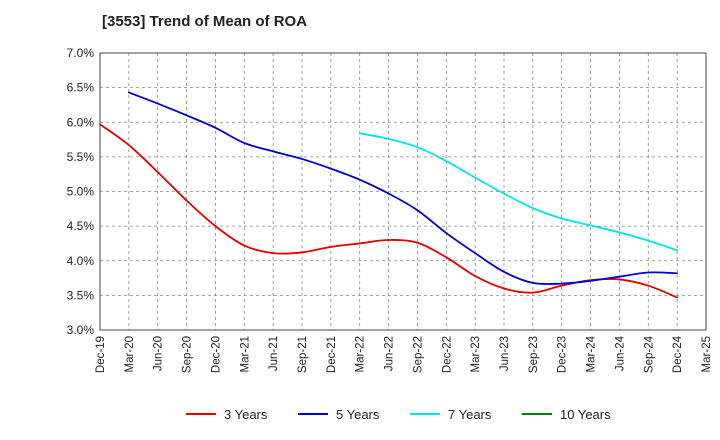  I want to click on y-axis-ticks: 3.0% 3.5% 4.0% 4.5% 5.0% 5.5% 6.0% 6.5% 7.0%, so click(81, 191).